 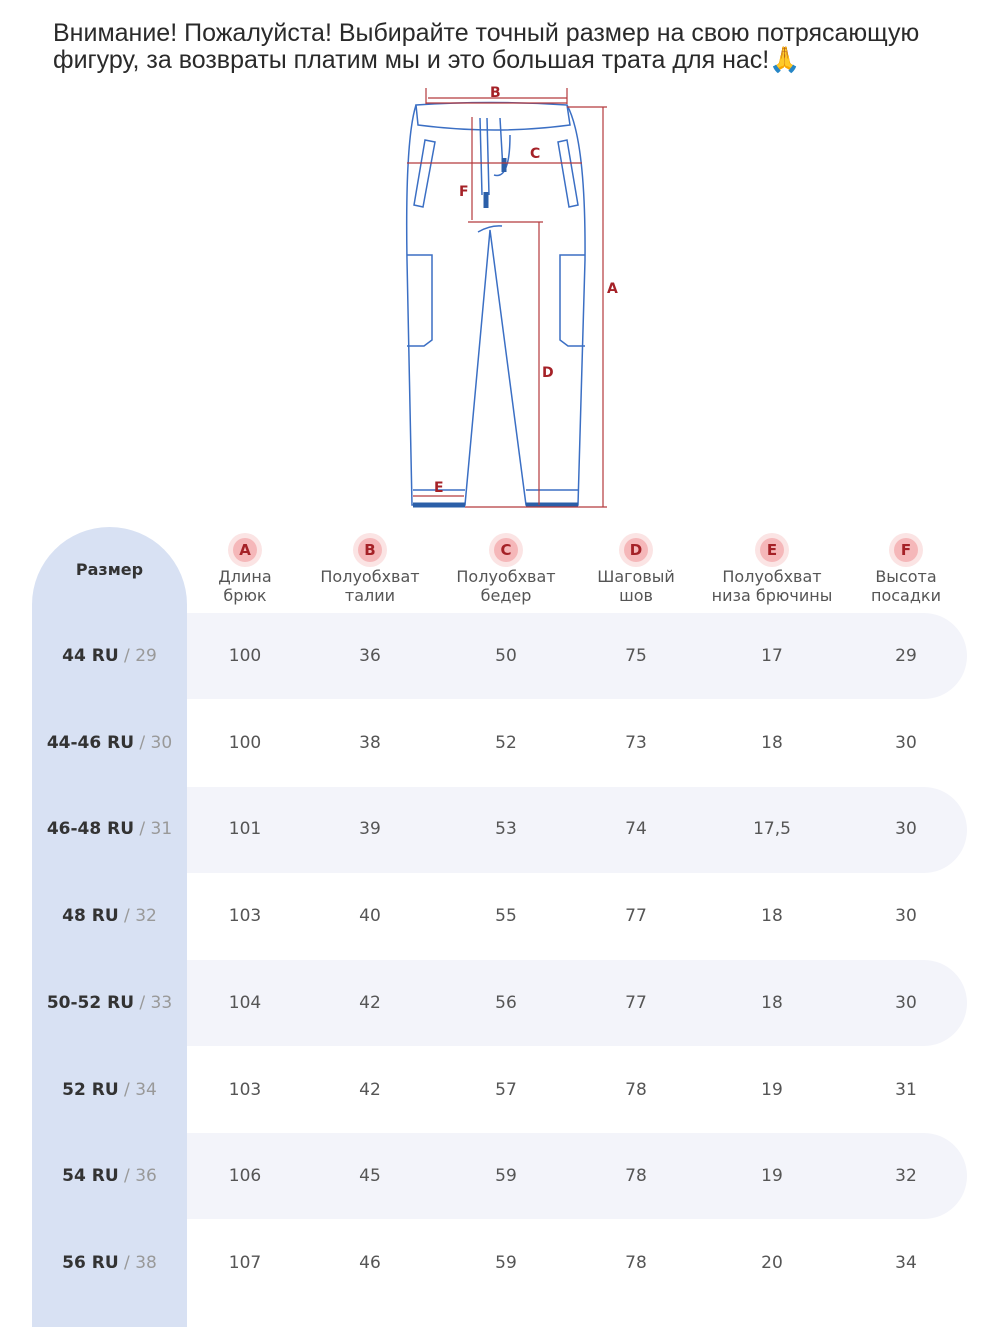 What do you see at coordinates (548, 373) in the screenshot?
I see `label-d: D` at bounding box center [548, 373].